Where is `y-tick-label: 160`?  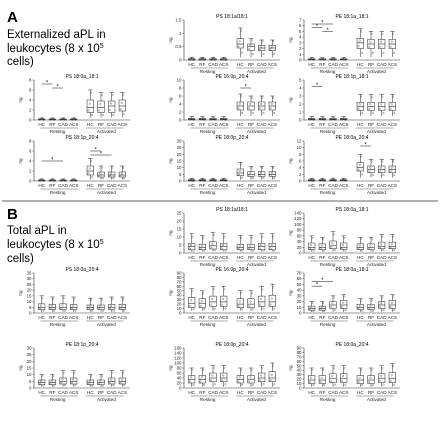
y-tick-label: 160 is located at coordinates (178, 348).